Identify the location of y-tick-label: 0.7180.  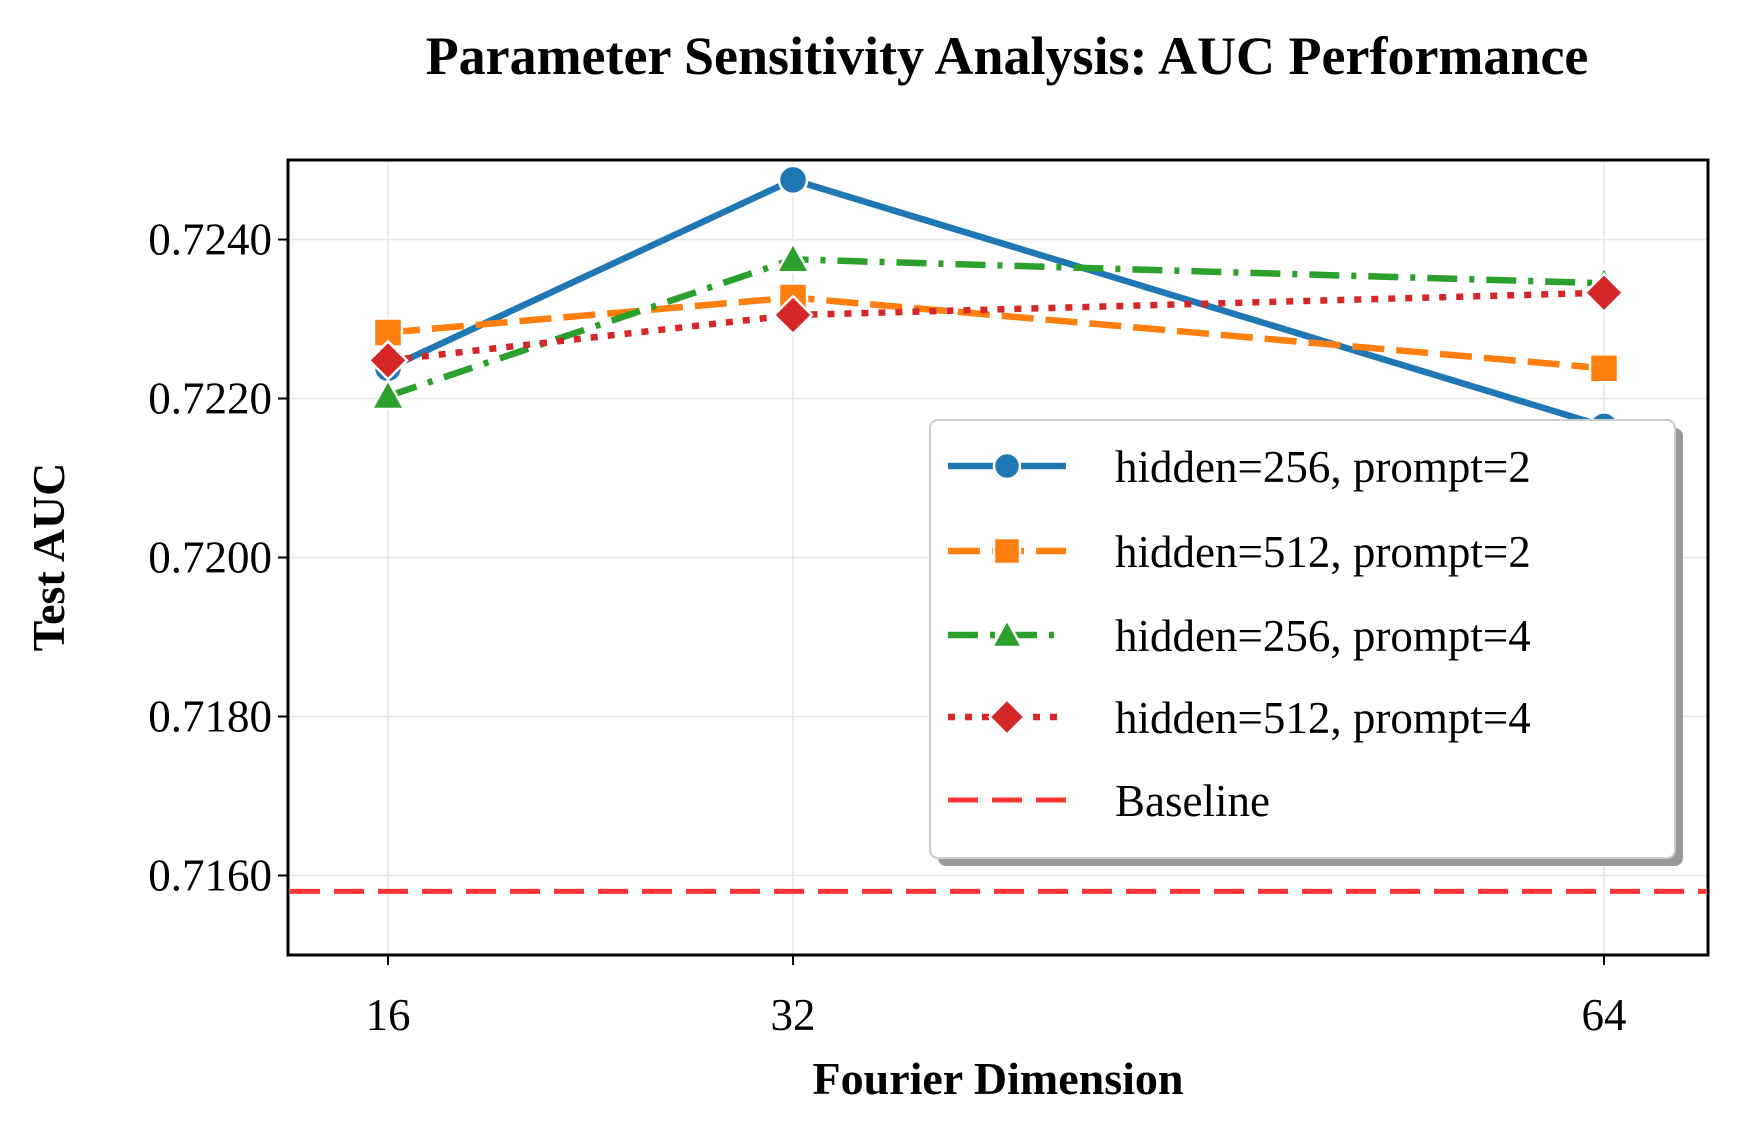
(210, 717).